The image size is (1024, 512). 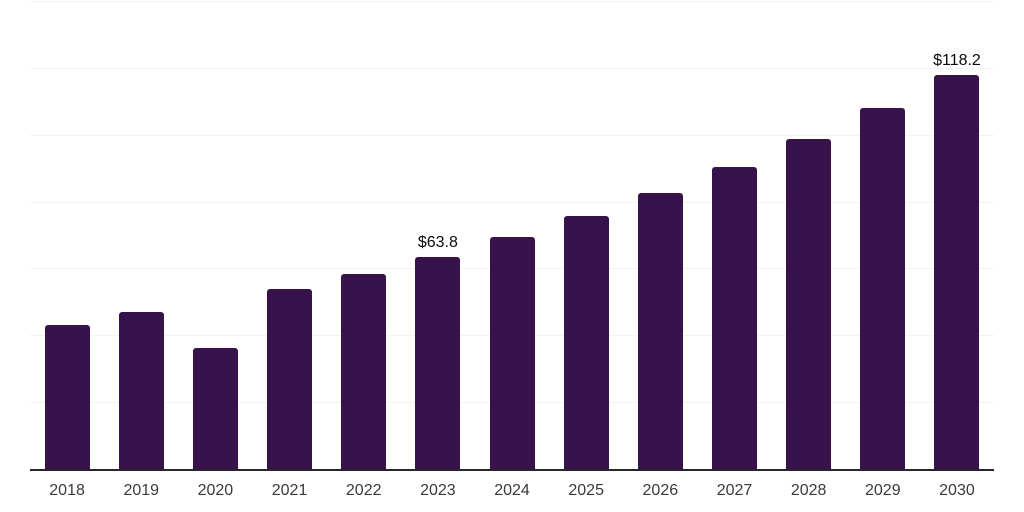 I want to click on bar-slot-2030: $118.2, so click(x=957, y=260).